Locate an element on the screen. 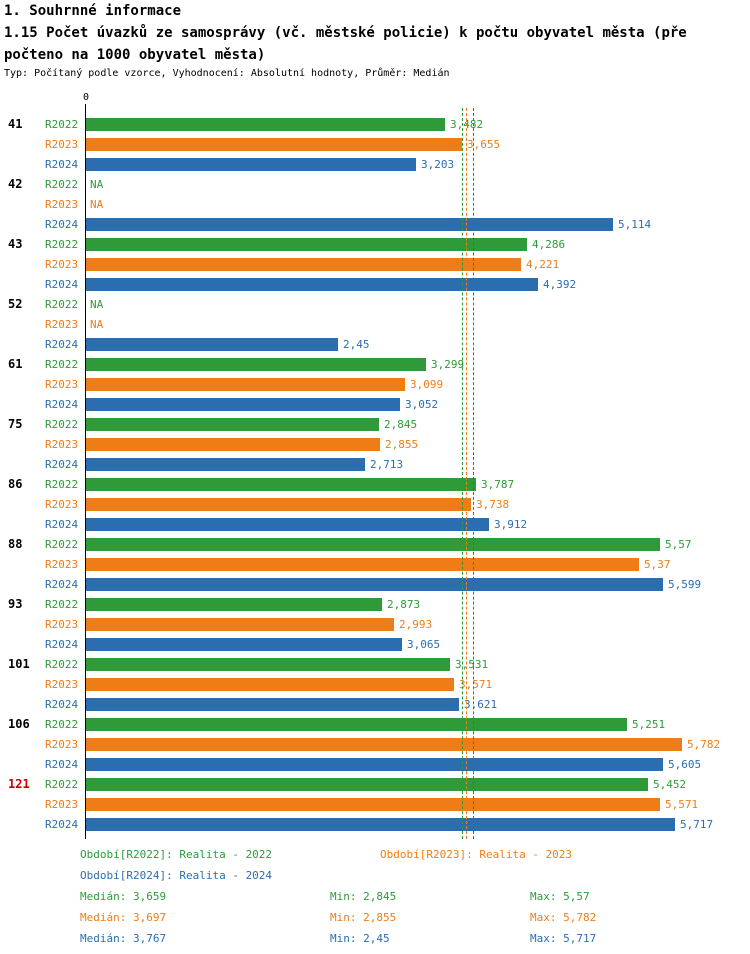  bar-value-label: 2,713 is located at coordinates (387, 464).